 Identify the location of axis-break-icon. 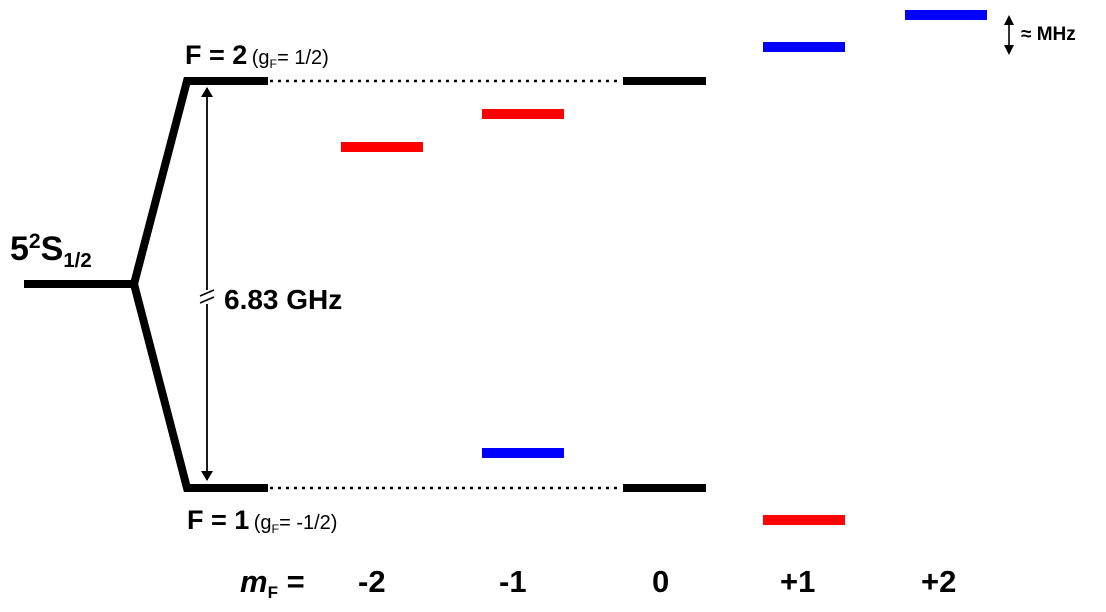
(207, 296).